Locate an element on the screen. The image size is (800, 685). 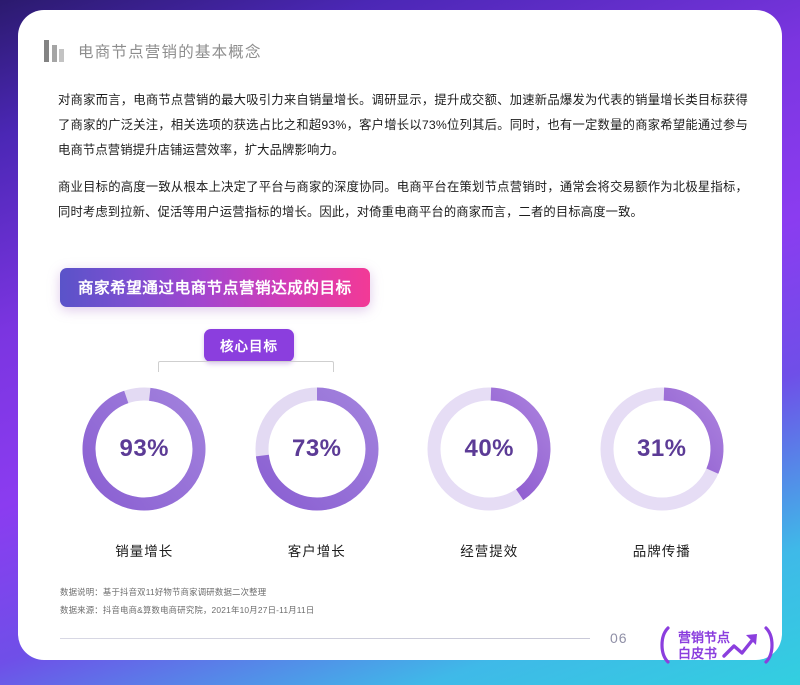
donut-label-1: 客户增长 is located at coordinates (316, 551).